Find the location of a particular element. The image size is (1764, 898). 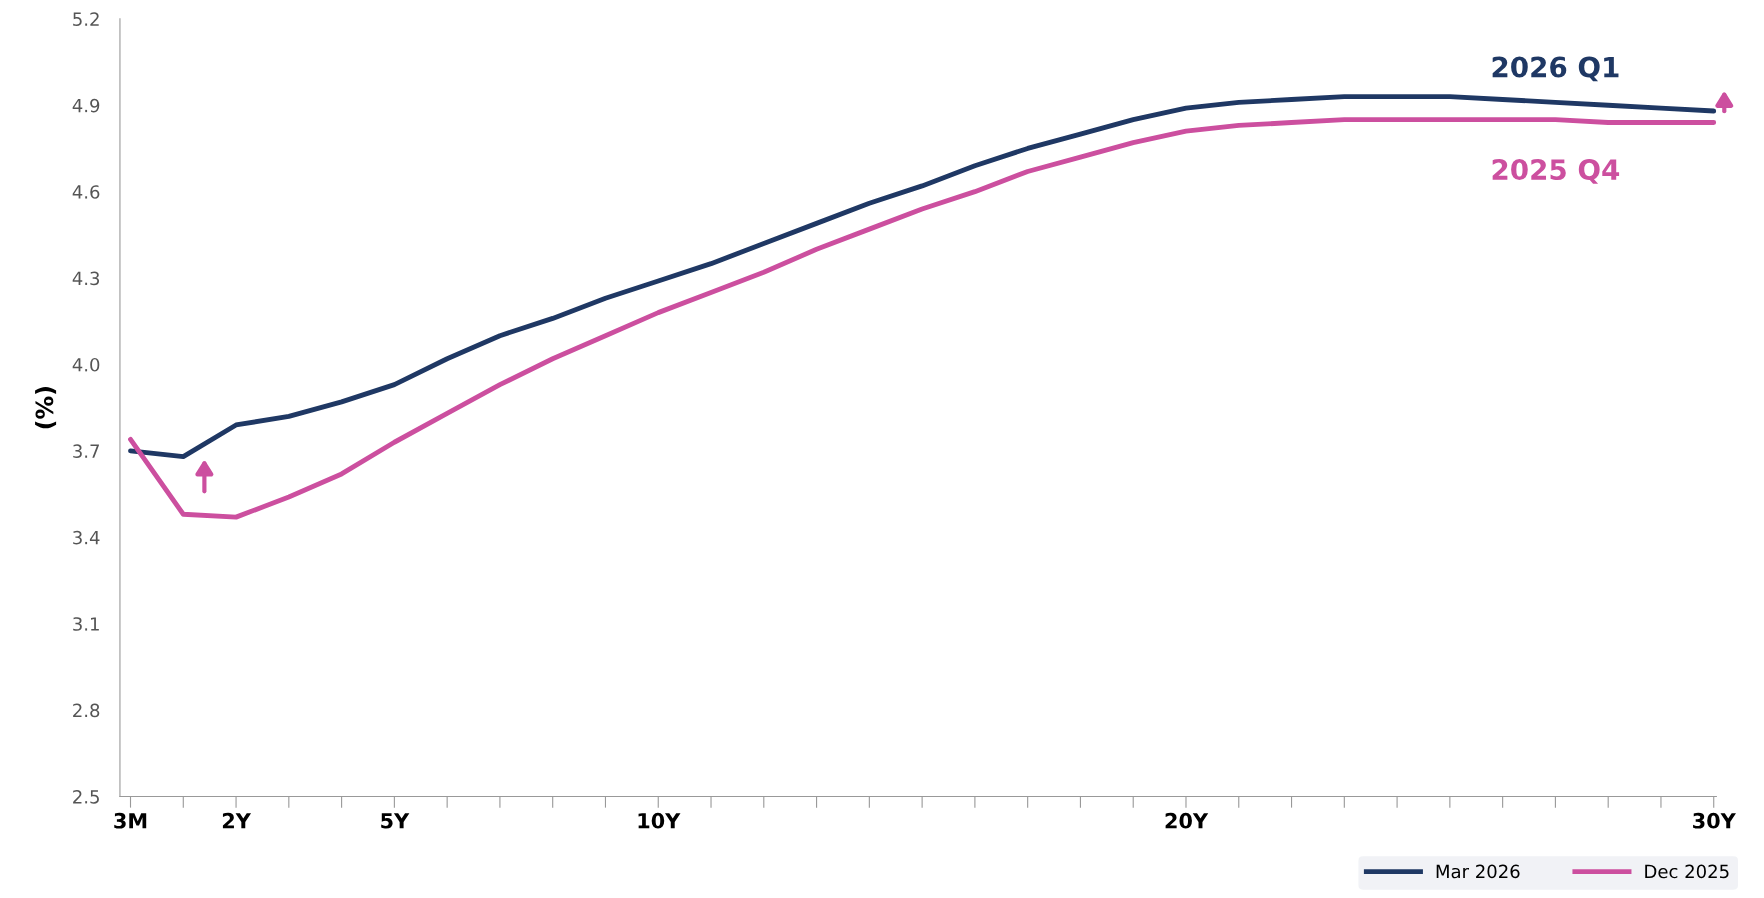

legend-label: Mar 2026 is located at coordinates (1478, 871).